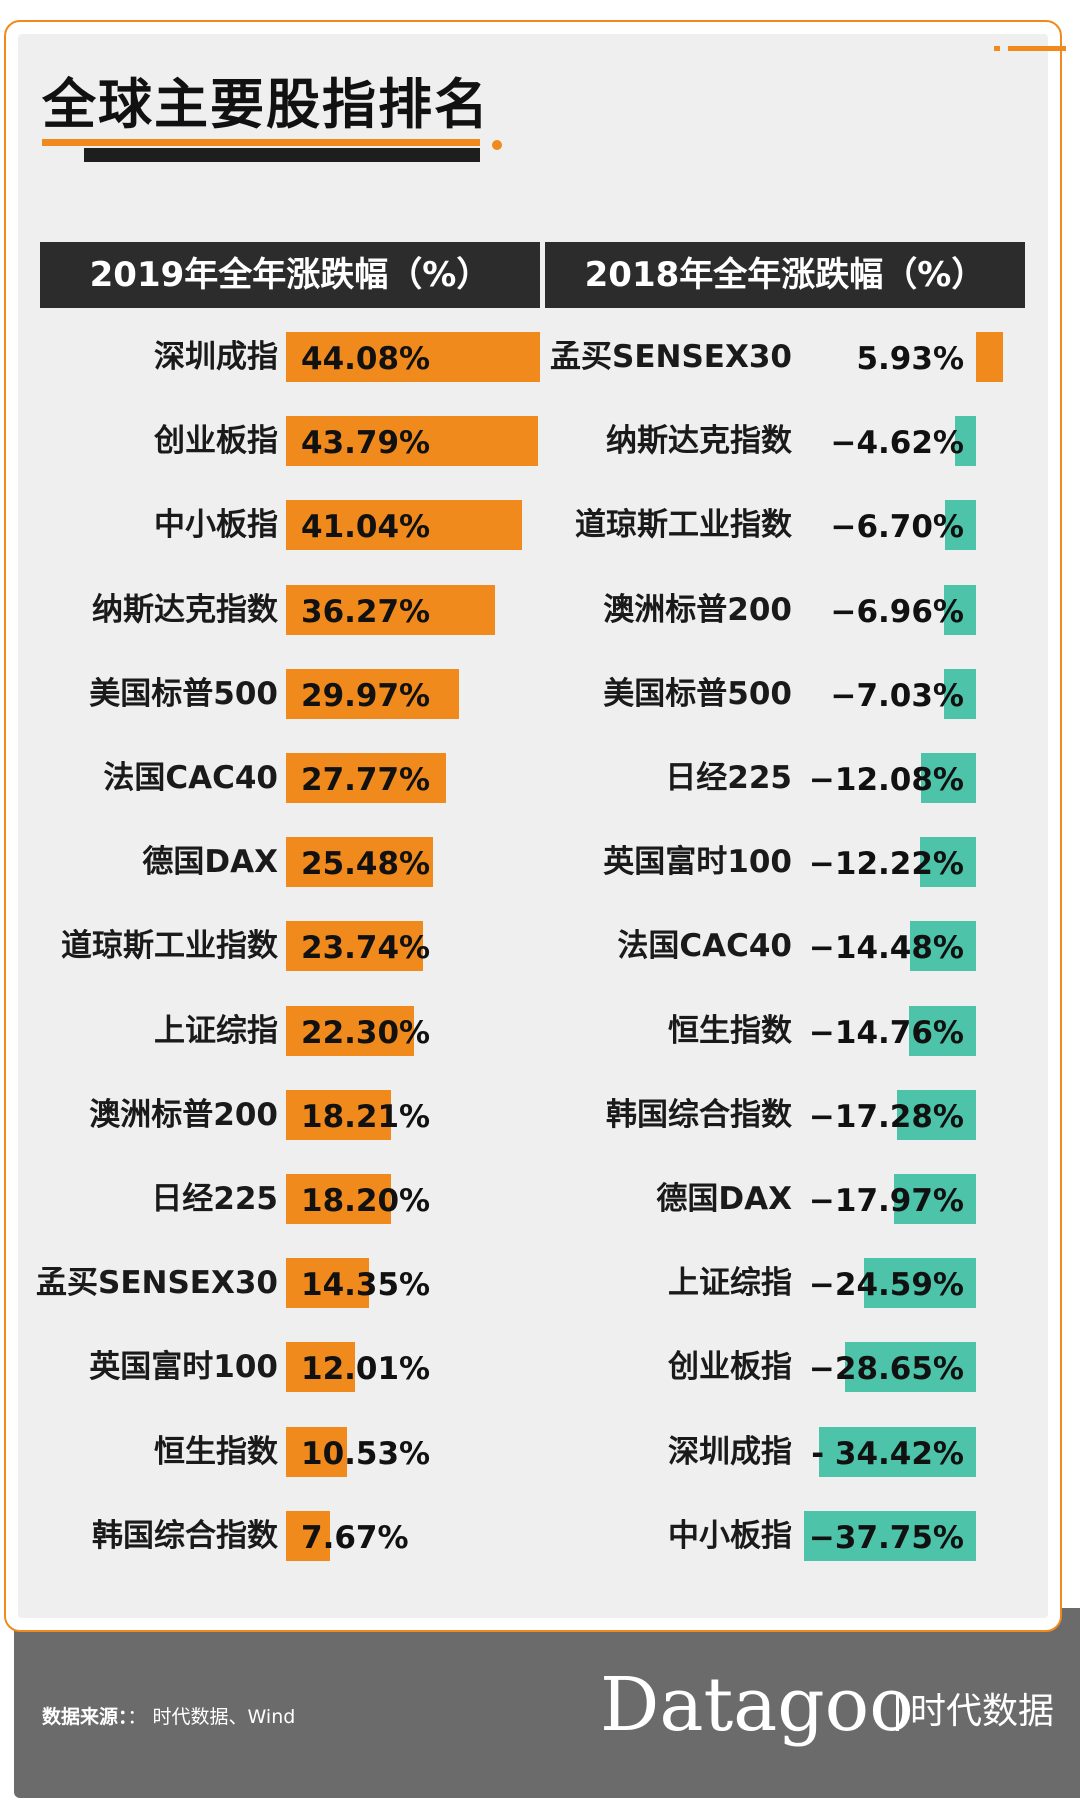 The width and height of the screenshot is (1080, 1814). I want to click on value-label-2018: −6.70%, so click(897, 527).